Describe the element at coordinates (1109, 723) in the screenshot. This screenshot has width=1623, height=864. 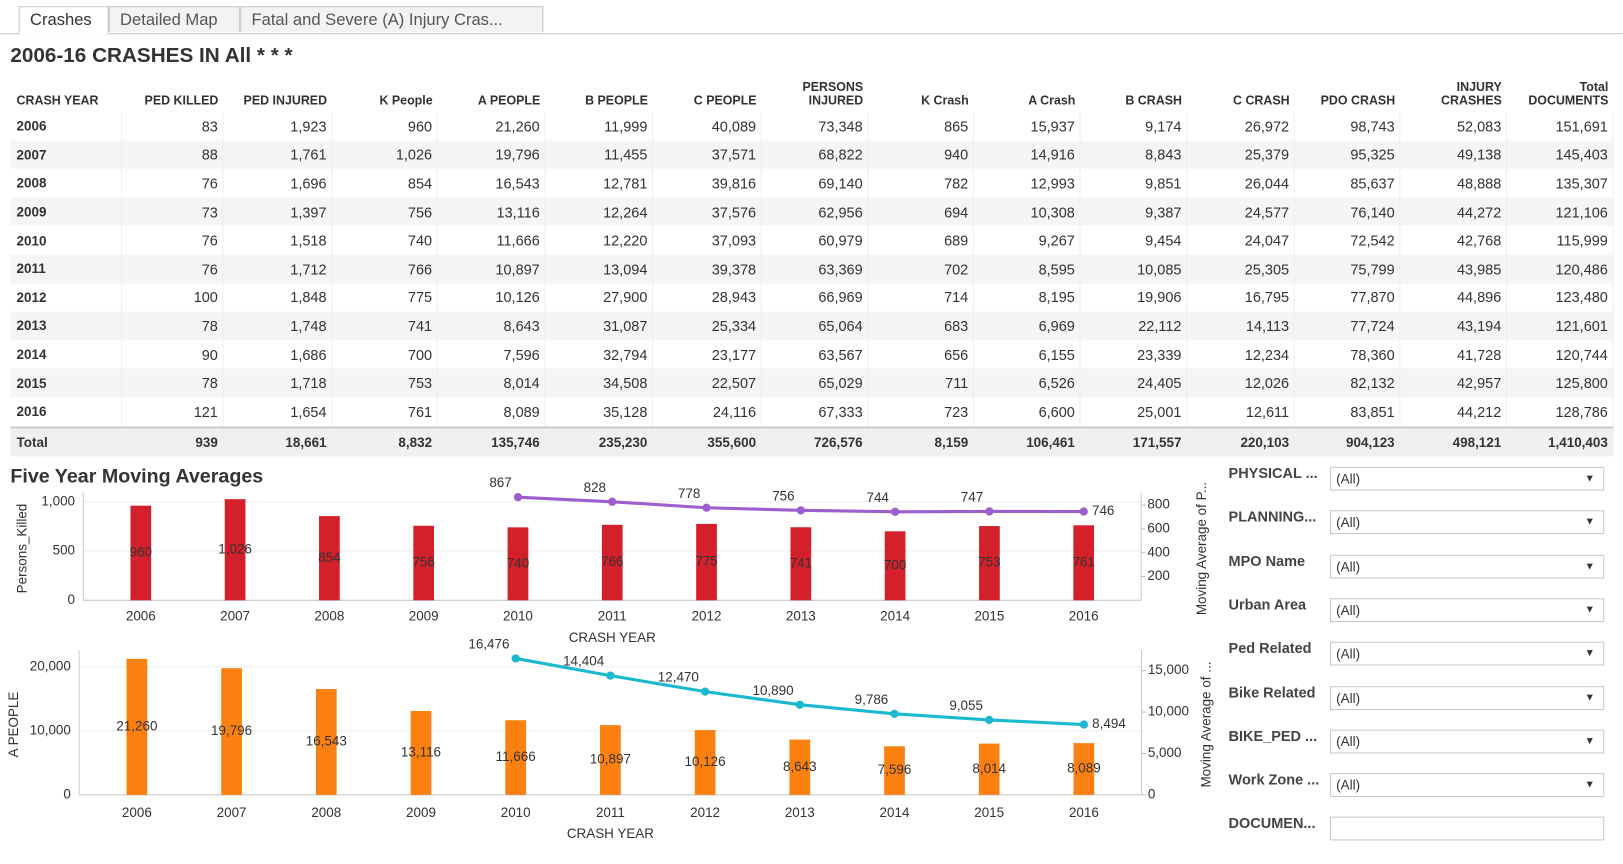
I see `line-label: 8,494` at that location.